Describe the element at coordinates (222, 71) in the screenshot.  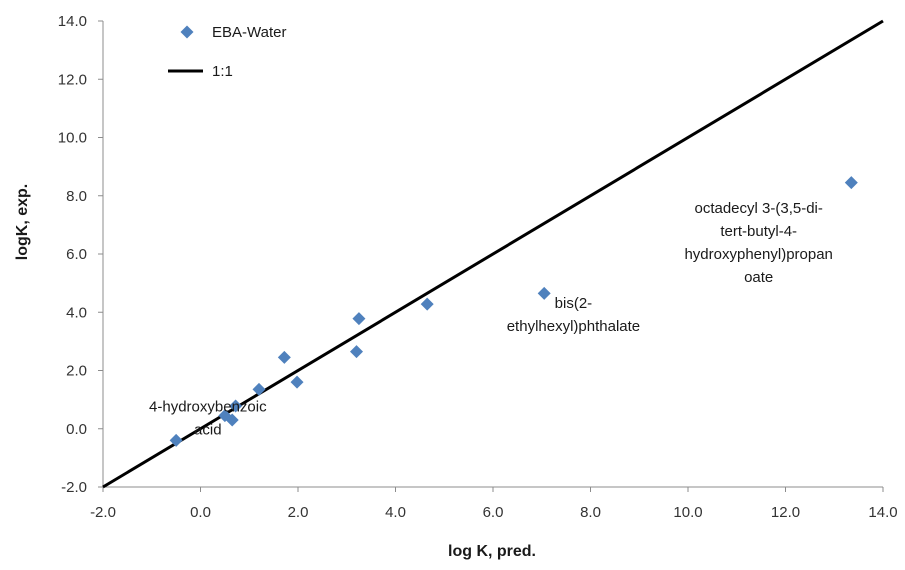
I see `legend-label-line: 1:1` at that location.